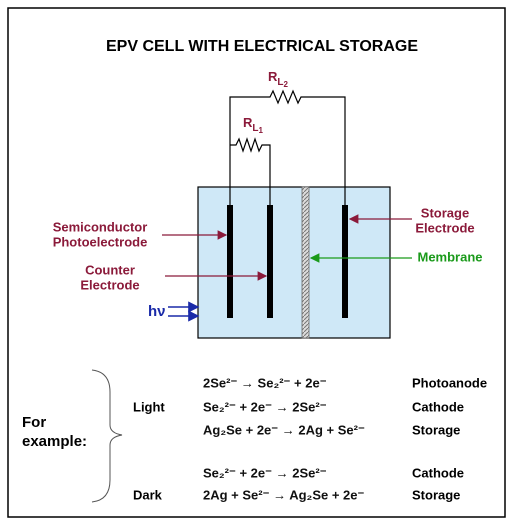  I want to click on equation: 2Se²⁻ → Se₂²⁻ + 2e⁻, so click(265, 382).